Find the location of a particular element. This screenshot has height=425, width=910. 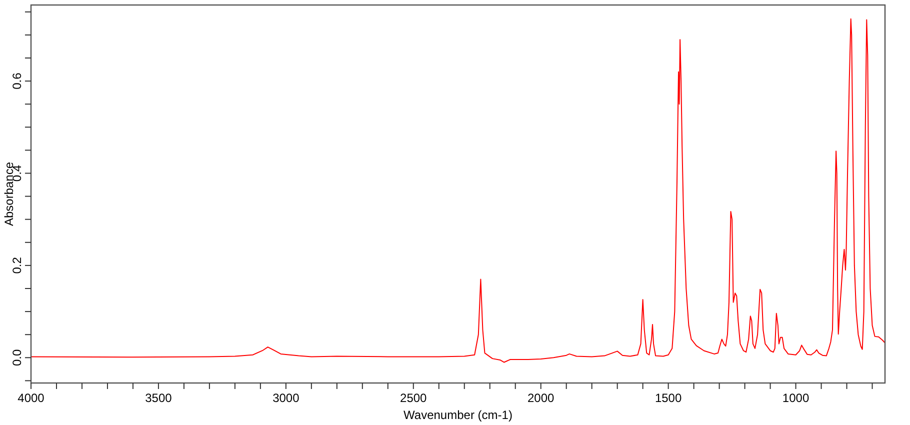

x-tick-label: 3000 is located at coordinates (286, 398).